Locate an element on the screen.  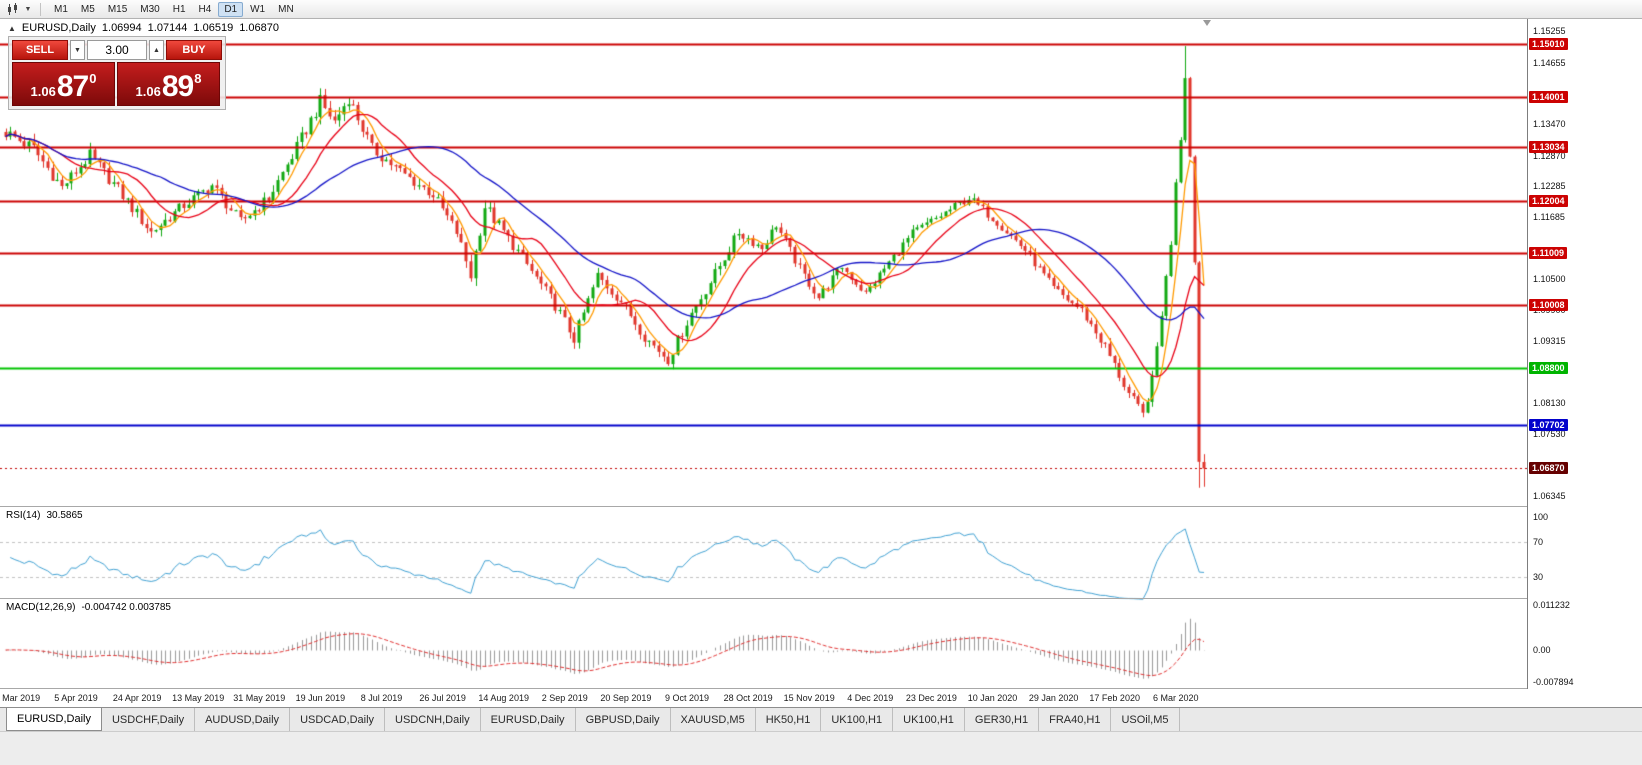
chart-tab: USDCNH,Daily is located at coordinates (433, 719).